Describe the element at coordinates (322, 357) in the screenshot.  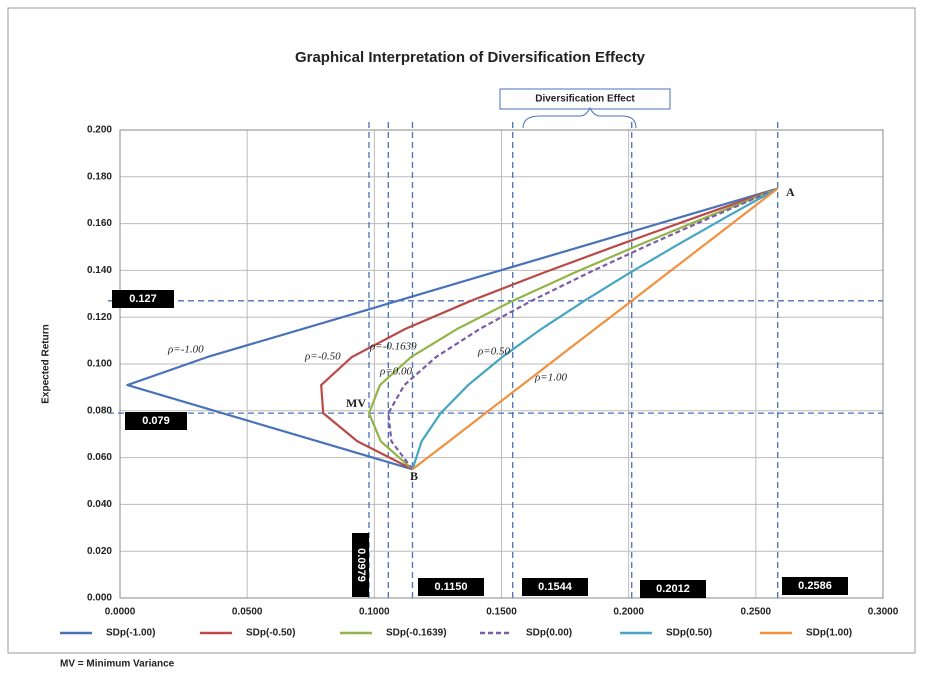
I see `annotation: ρ=-0.50` at that location.